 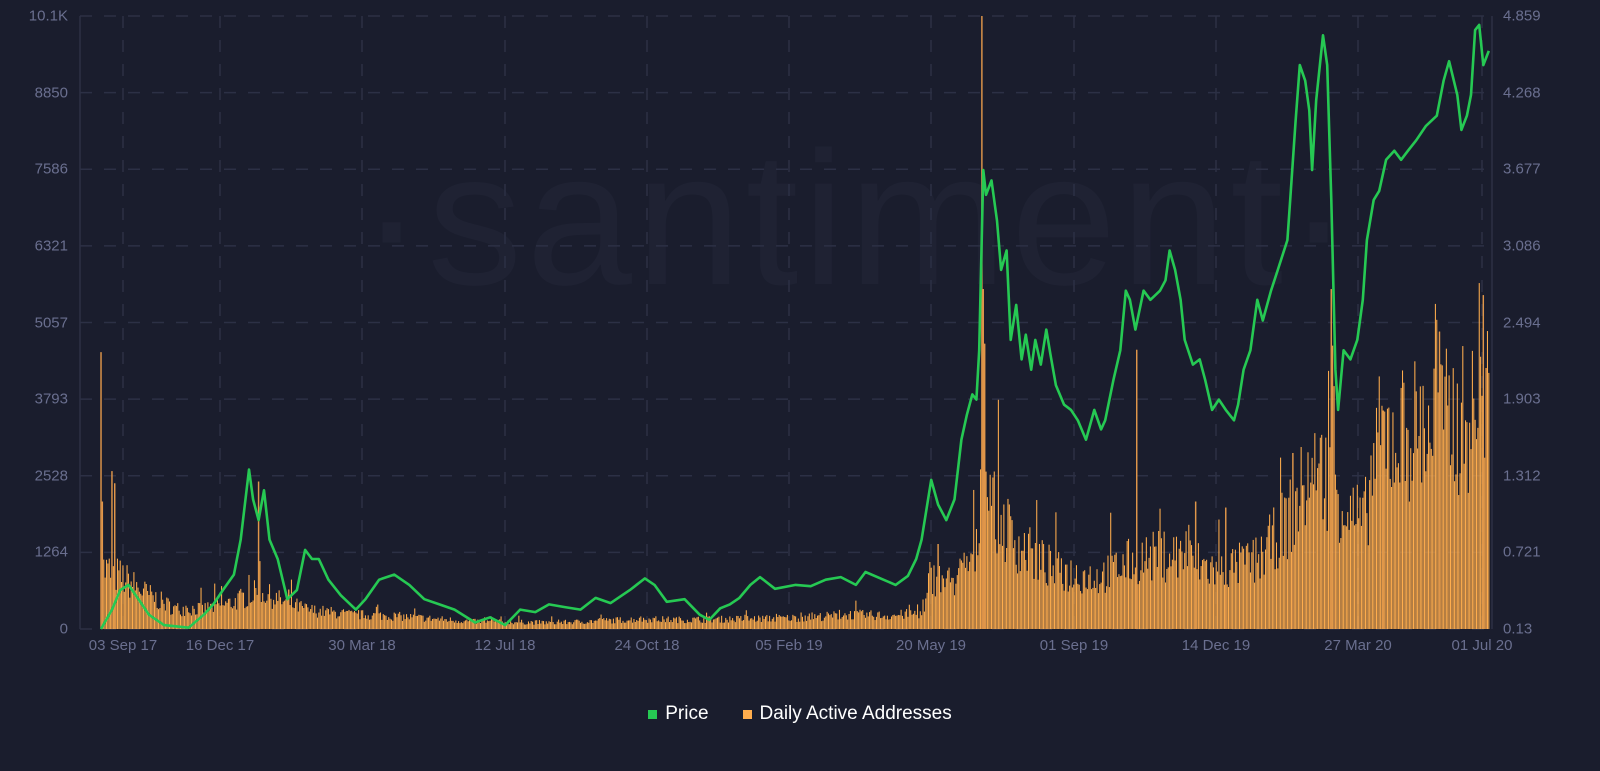 I want to click on y-left-tick: 0, so click(x=63, y=629).